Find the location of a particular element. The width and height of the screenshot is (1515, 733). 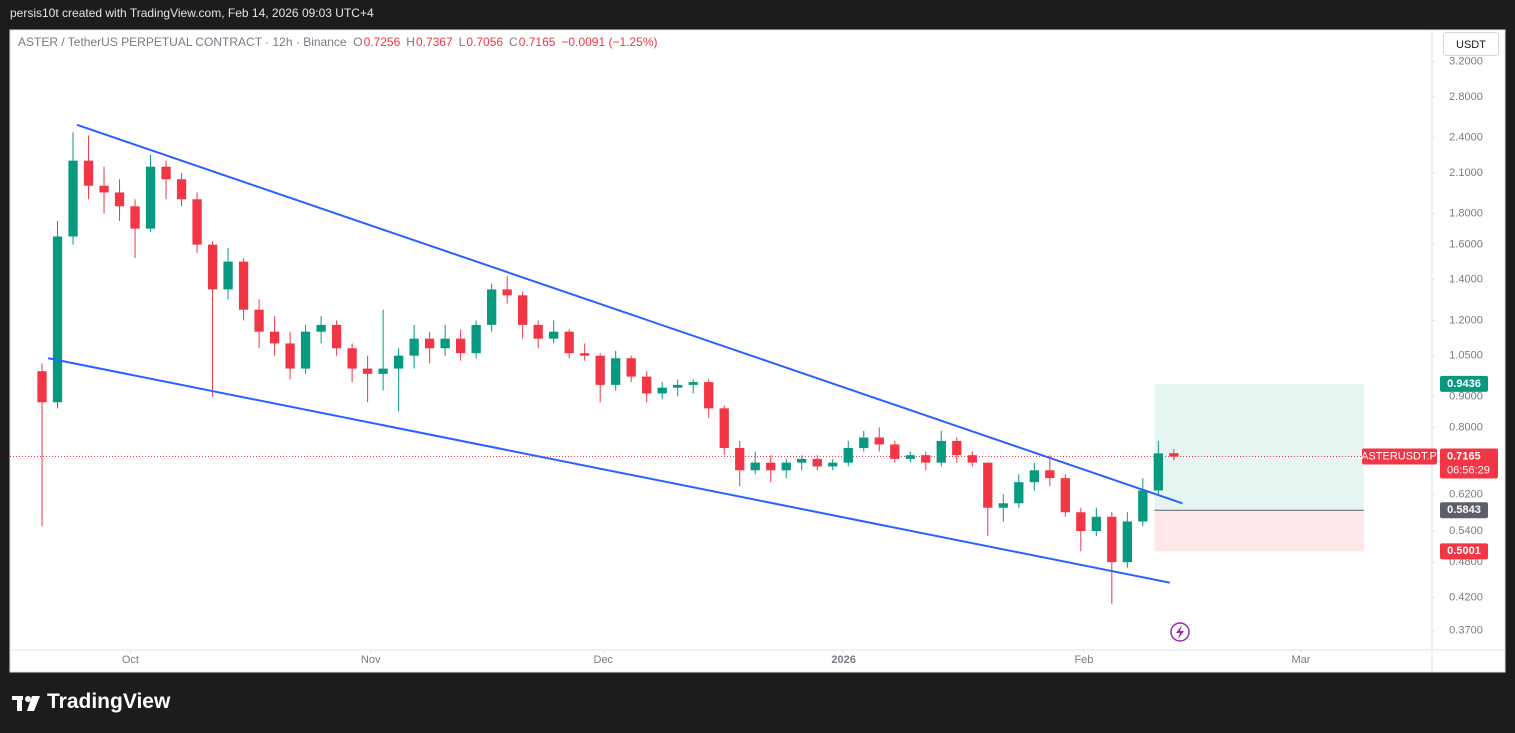

currency-button: USDT is located at coordinates (1471, 44).